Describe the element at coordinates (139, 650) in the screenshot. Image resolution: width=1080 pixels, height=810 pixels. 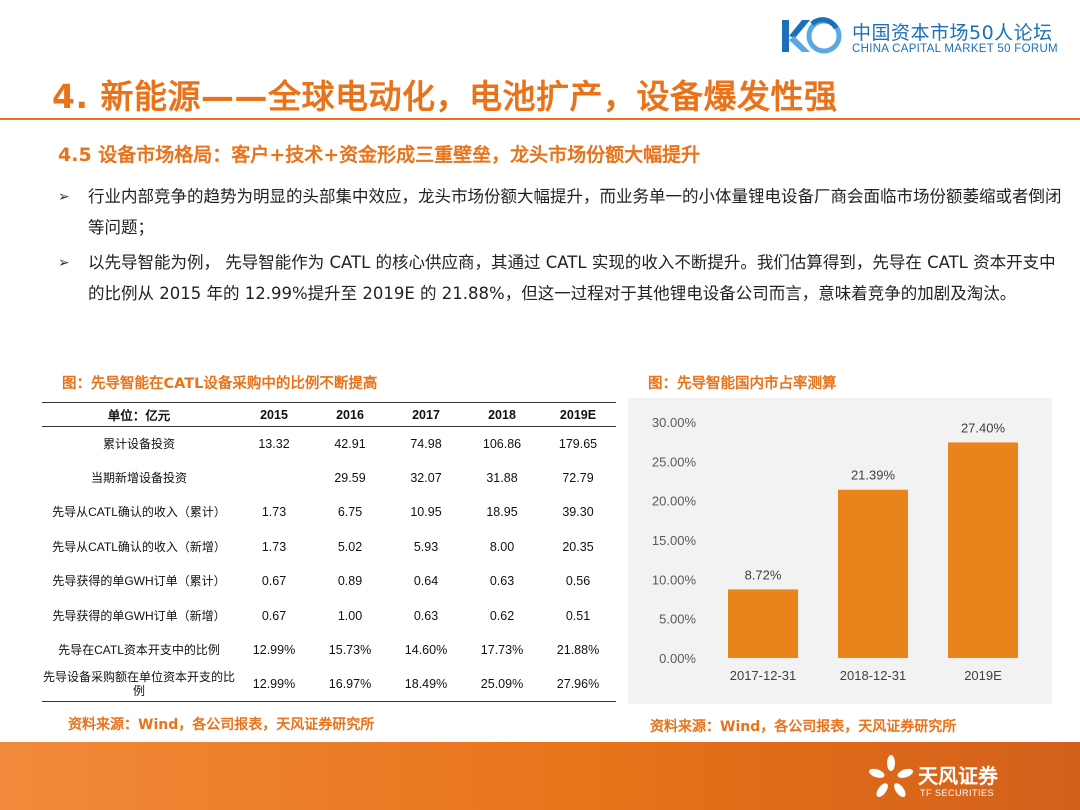
I see `row-label-cell: 先导在CATL资本开支中的比例` at that location.